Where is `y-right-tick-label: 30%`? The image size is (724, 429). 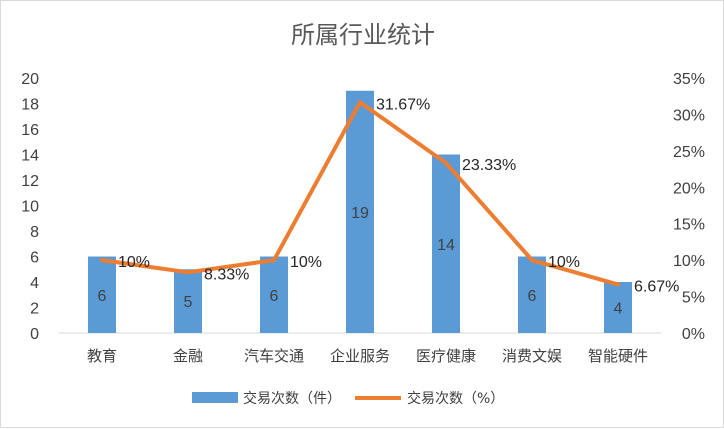
y-right-tick-label: 30% is located at coordinates (689, 115).